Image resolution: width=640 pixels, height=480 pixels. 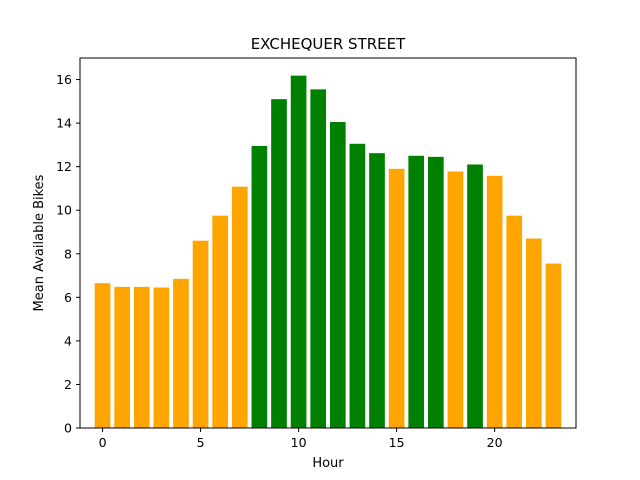 I want to click on x-axis-ticks: 0 5 10 15 20, so click(x=301, y=439).